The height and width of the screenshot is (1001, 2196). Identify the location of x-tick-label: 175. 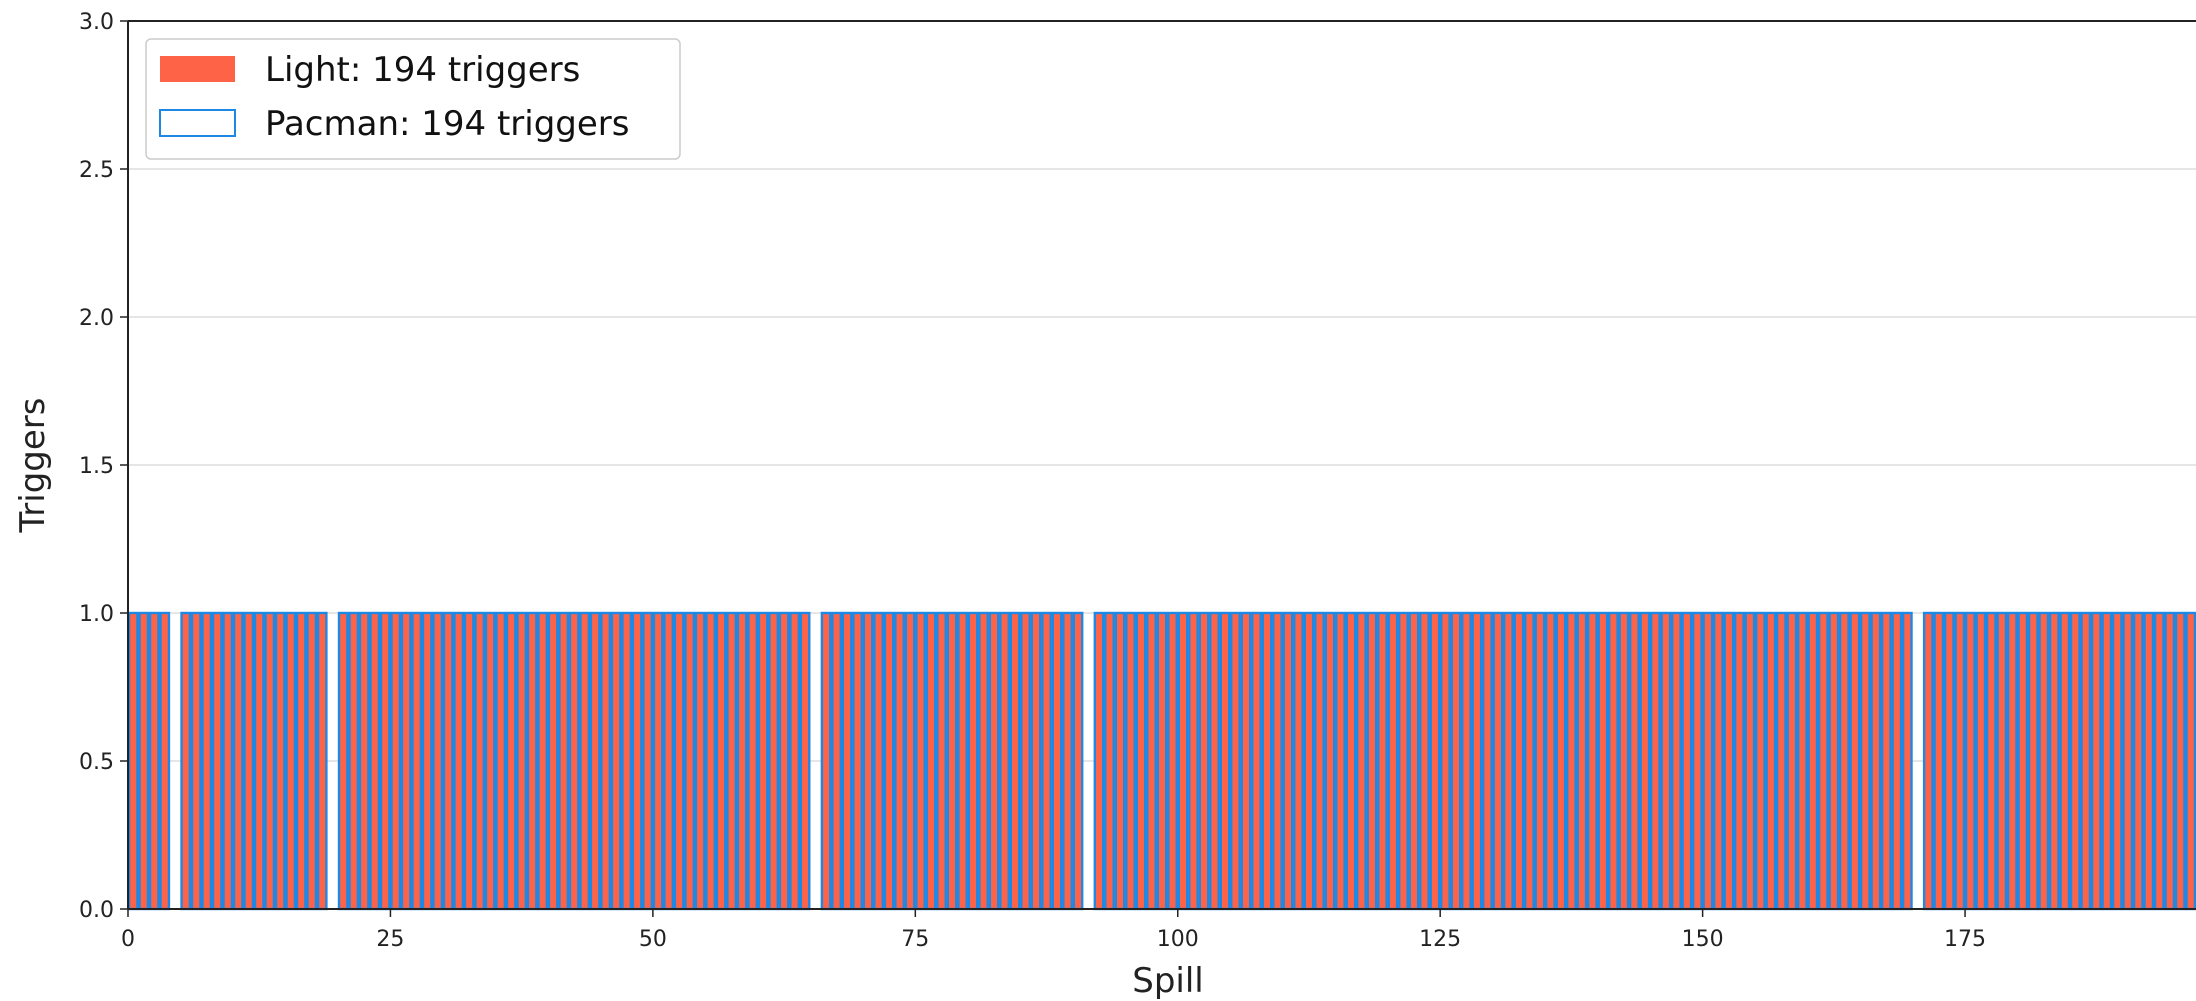
(1965, 939).